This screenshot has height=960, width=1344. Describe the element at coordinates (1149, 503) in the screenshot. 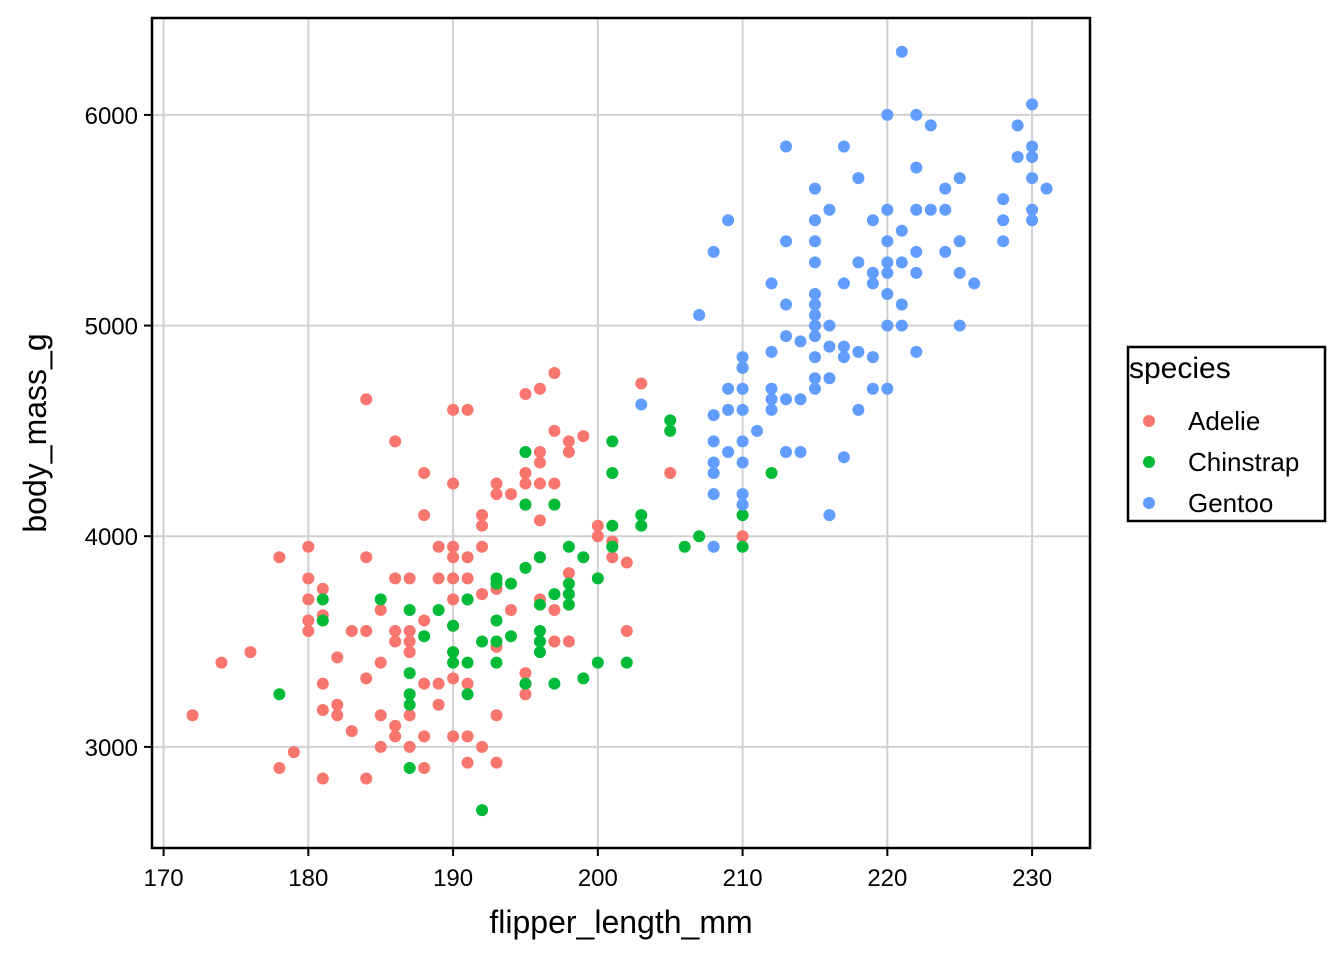

I see `legend-key-gentoo` at that location.